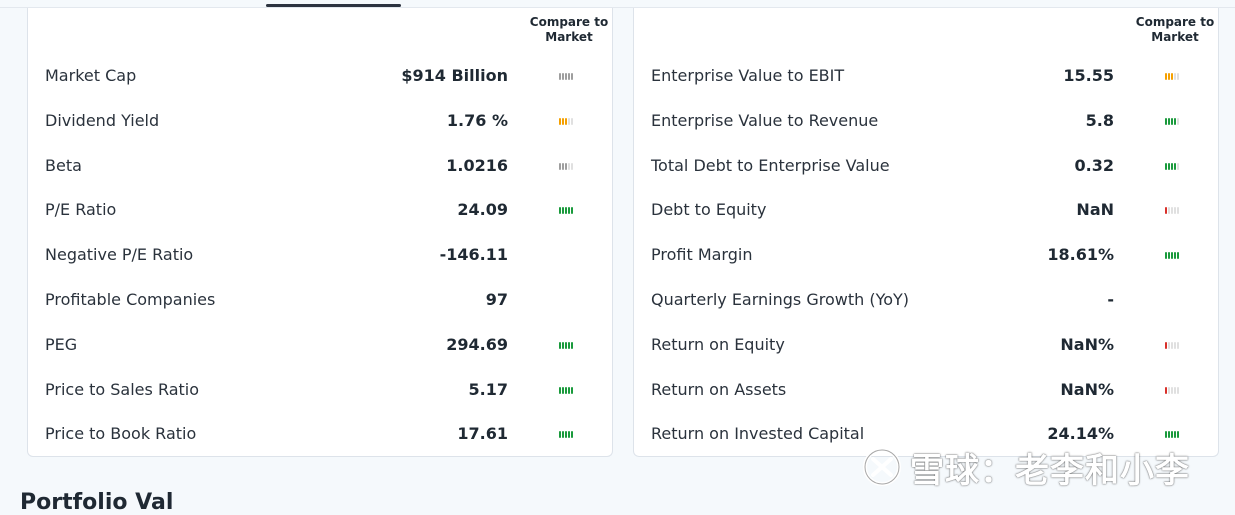  Describe the element at coordinates (926, 255) in the screenshot. I see `metric-row: Profit Margin 18.61%` at that location.